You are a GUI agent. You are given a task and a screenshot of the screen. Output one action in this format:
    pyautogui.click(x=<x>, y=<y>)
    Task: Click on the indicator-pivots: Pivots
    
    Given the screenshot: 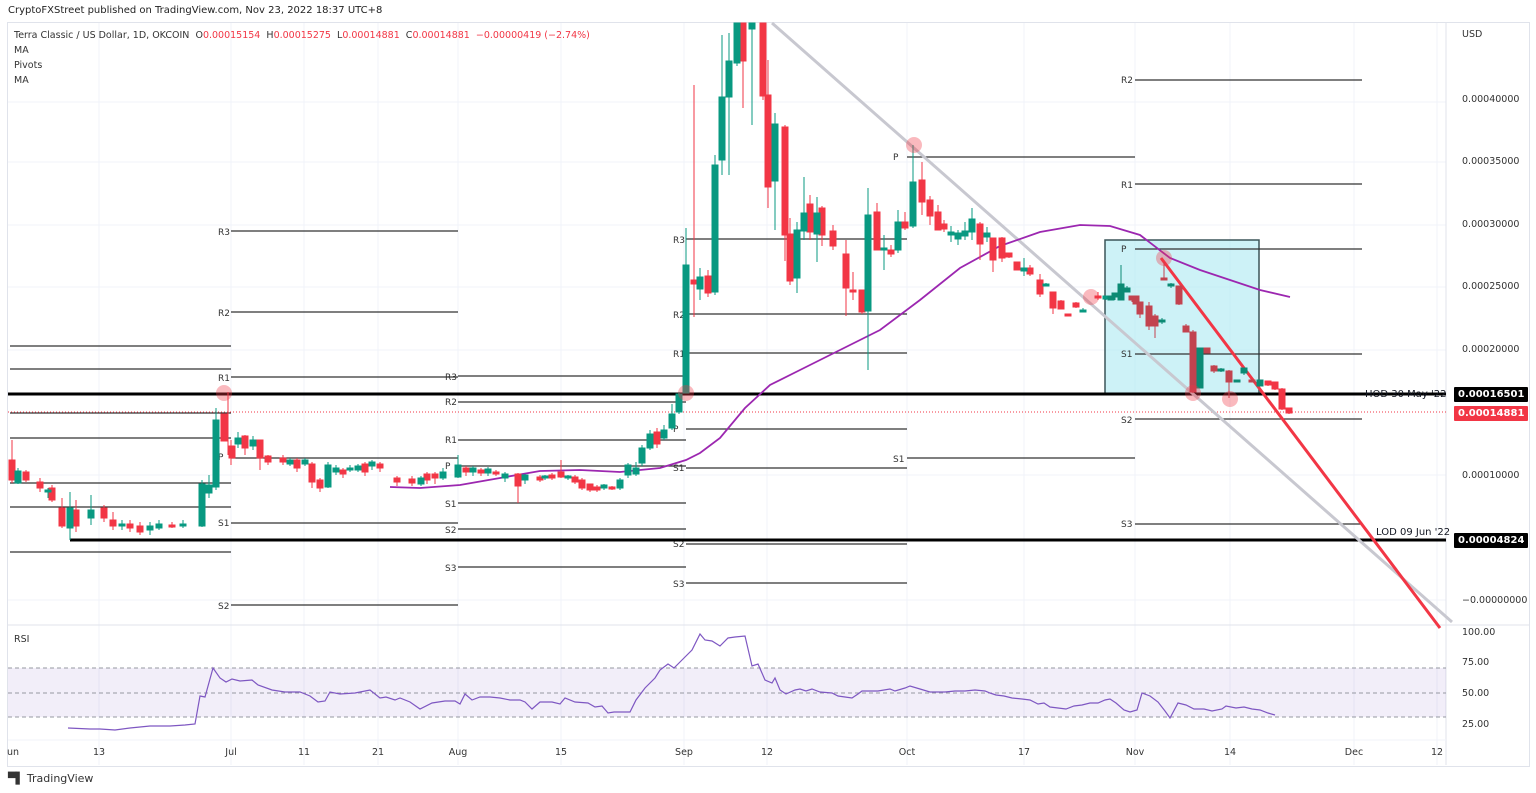 What is the action you would take?
    pyautogui.click(x=28, y=65)
    